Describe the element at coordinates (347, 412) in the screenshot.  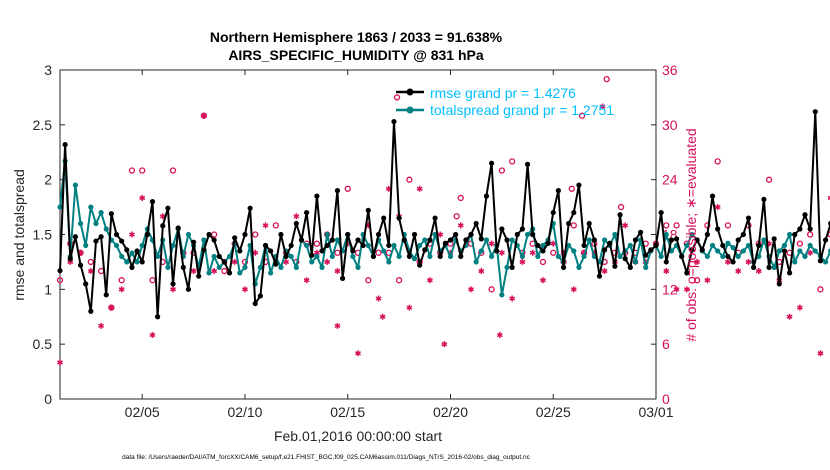
I see `x-tick-label: 02/15` at that location.